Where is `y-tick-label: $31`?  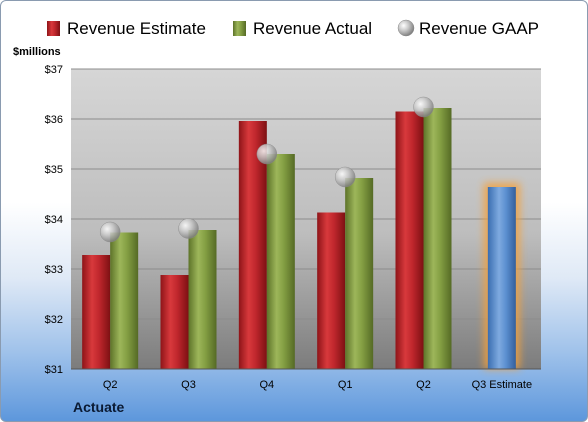 y-tick-label: $31 is located at coordinates (54, 370).